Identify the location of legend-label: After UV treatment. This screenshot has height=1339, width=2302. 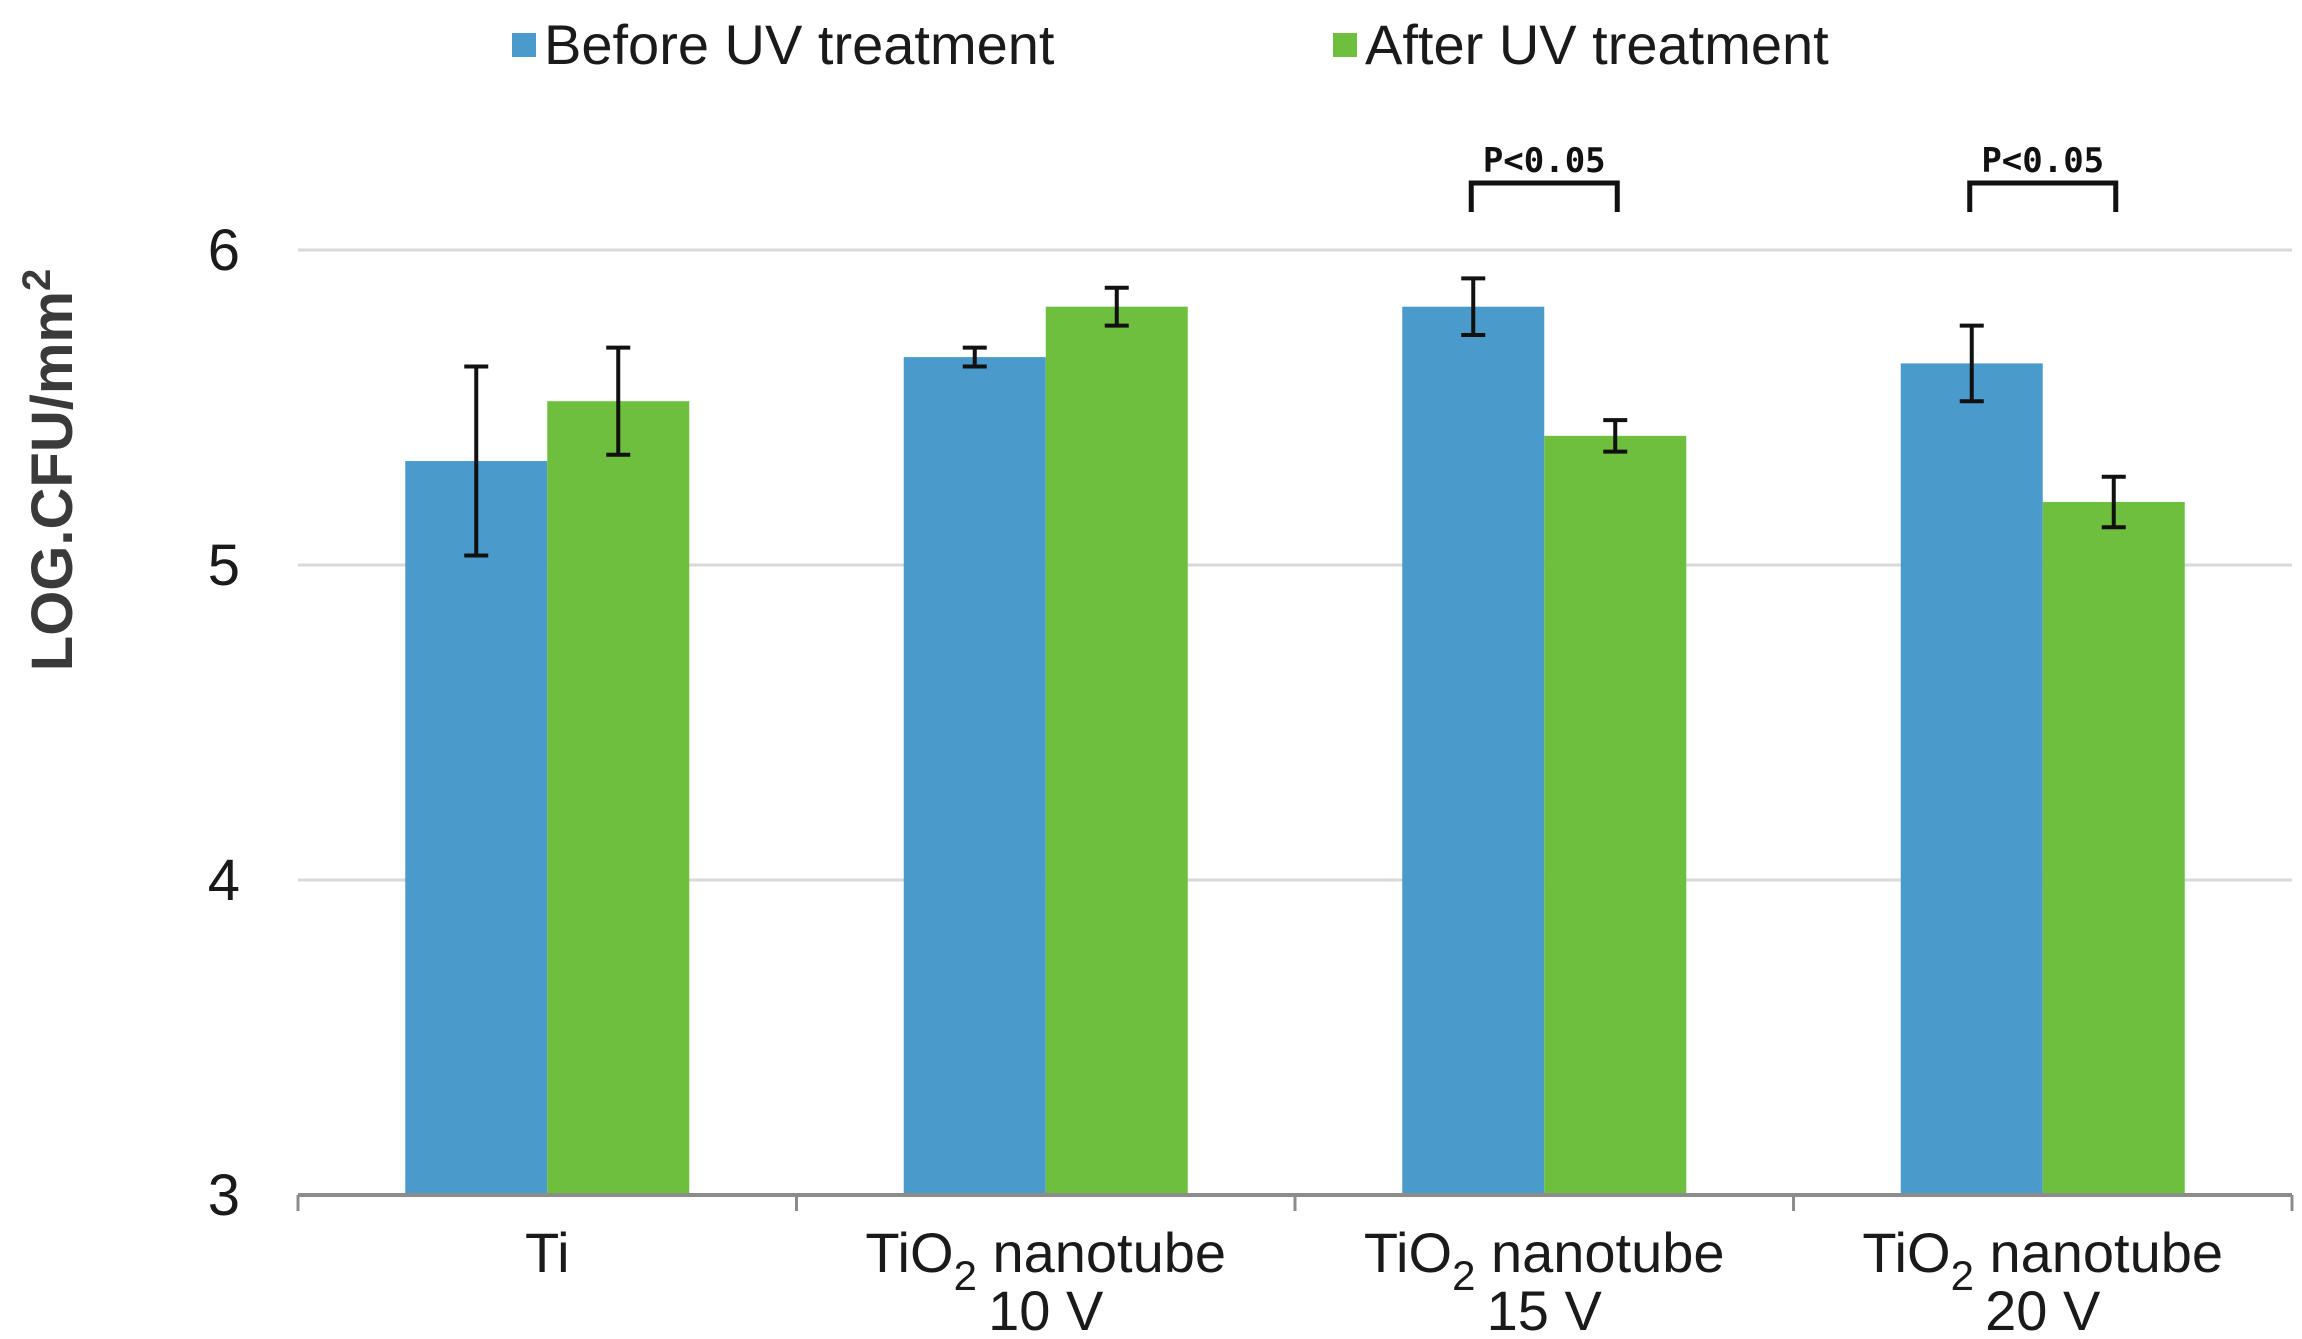
(1597, 44).